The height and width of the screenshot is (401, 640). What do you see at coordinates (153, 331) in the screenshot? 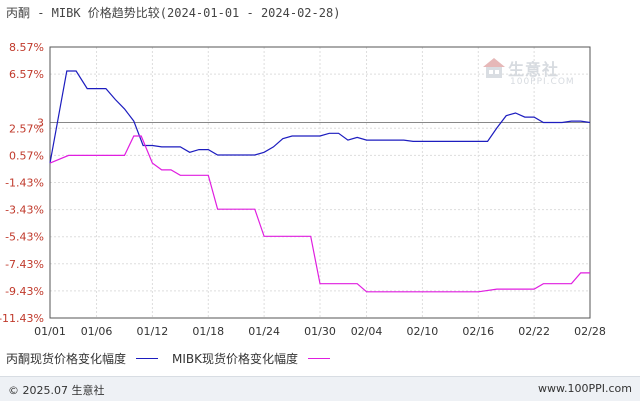
I see `x-tick-label: 01/12` at bounding box center [153, 331].